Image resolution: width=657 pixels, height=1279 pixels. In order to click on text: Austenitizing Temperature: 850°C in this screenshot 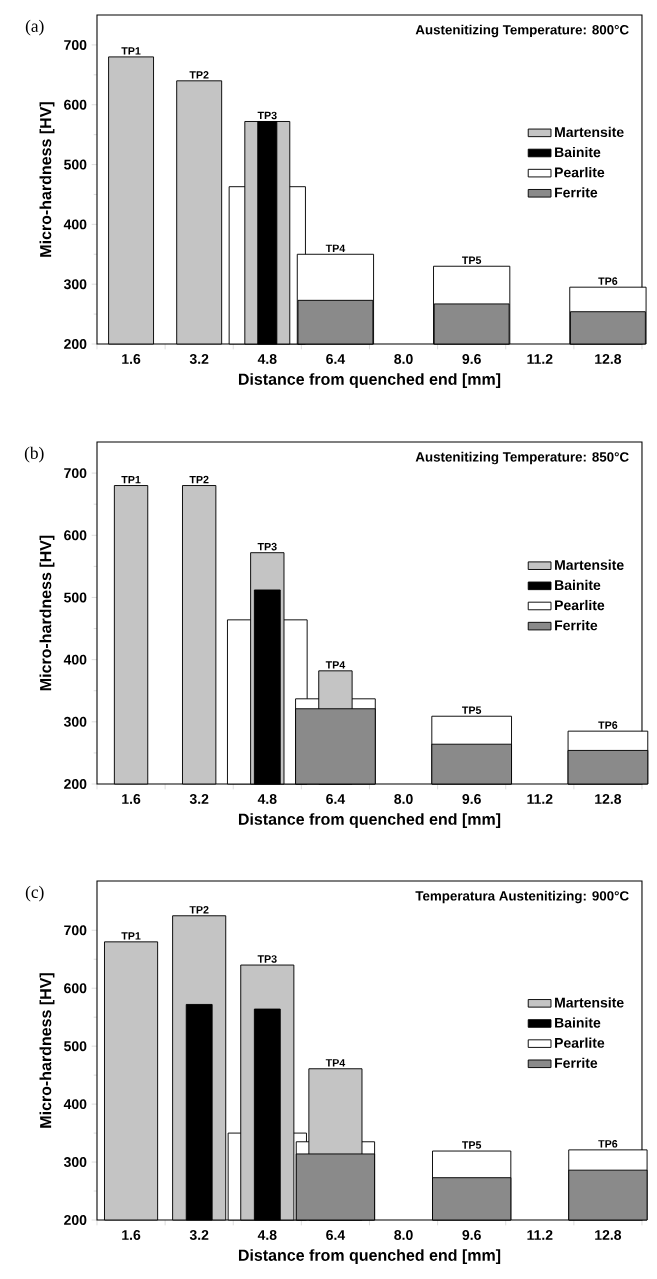, I will do `click(522, 458)`.